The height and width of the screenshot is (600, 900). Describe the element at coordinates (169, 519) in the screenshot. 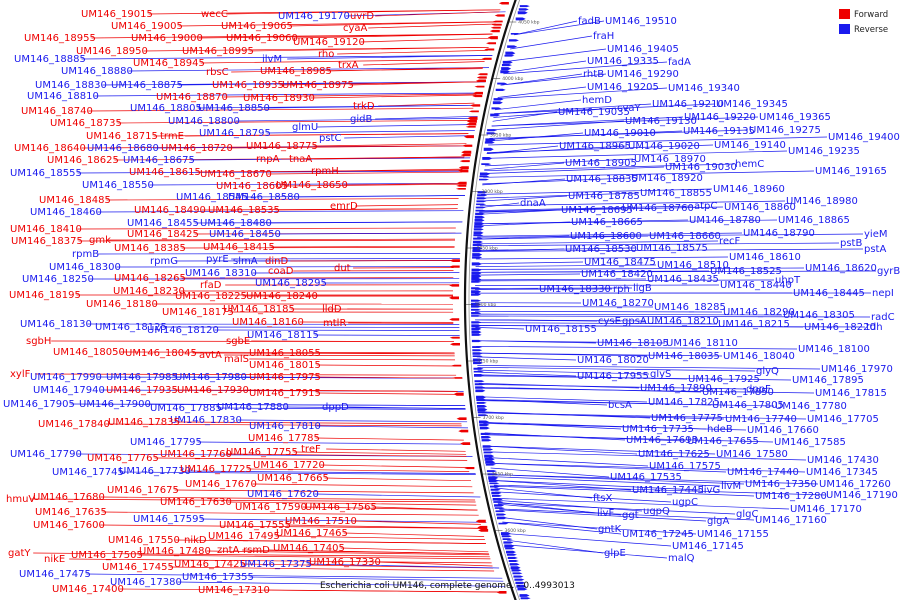

I see `gene-label: UM146_17595` at that location.